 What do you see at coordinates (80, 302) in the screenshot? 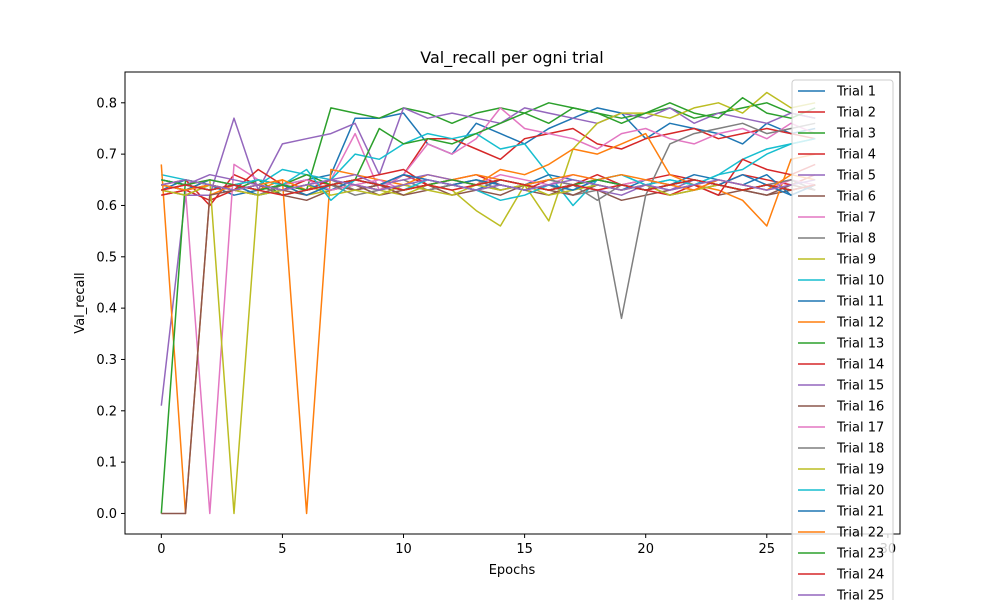
I see `y-axis-title: Val_recall` at bounding box center [80, 302].